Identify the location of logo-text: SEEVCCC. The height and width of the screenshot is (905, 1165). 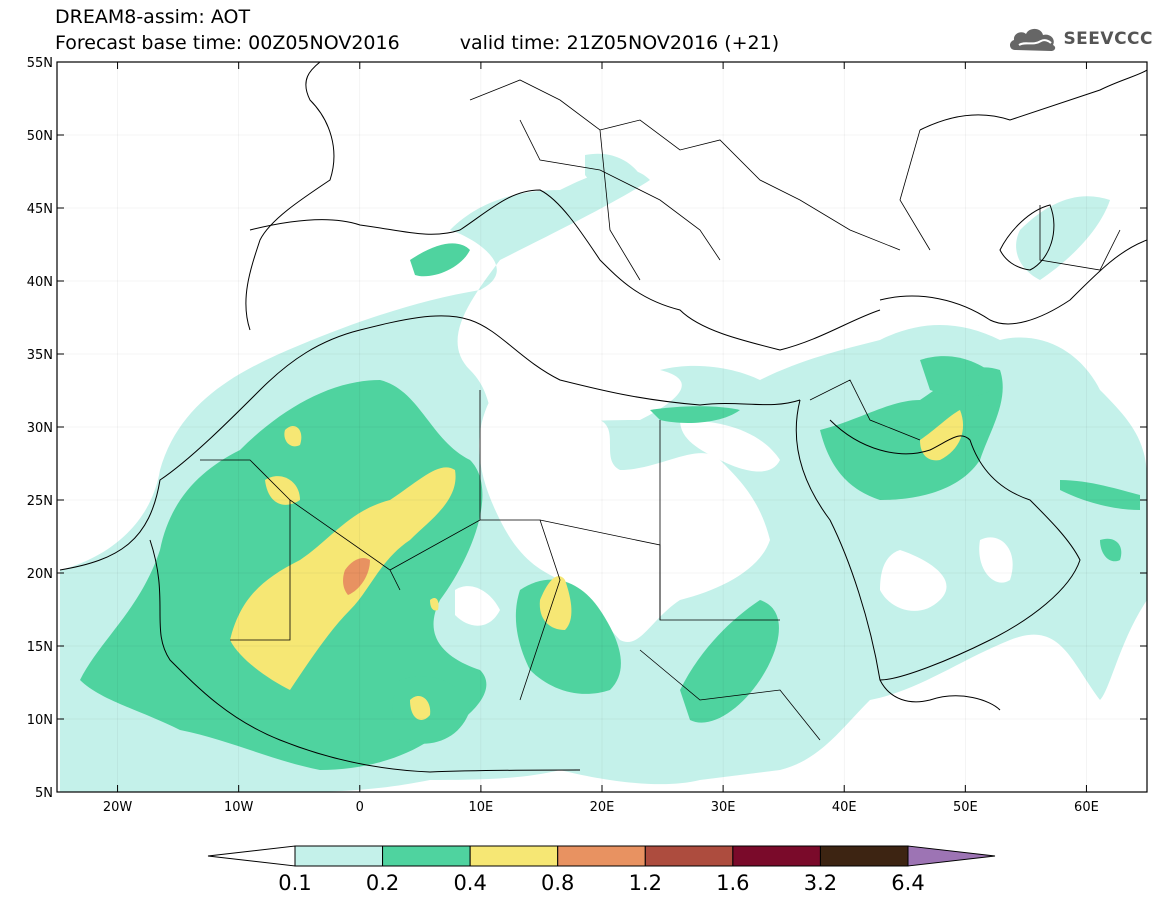
(1108, 39).